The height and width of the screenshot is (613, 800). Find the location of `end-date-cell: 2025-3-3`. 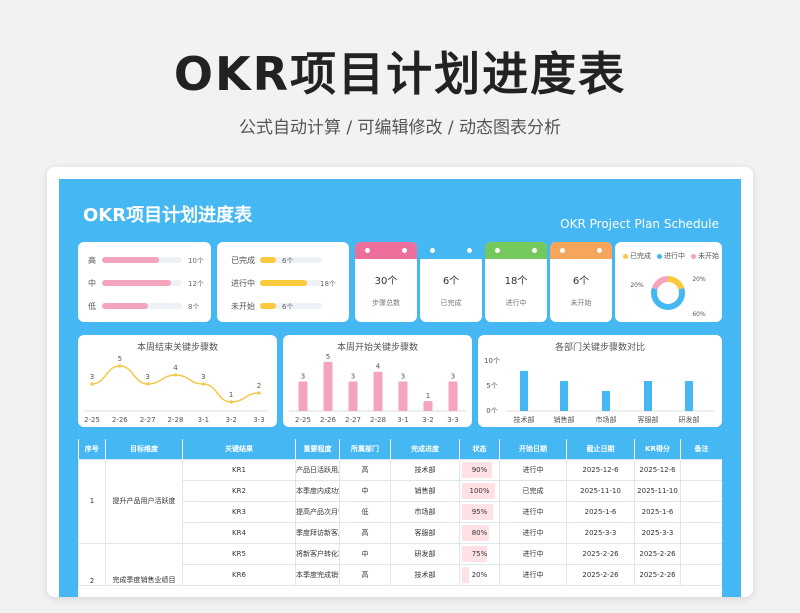

end-date-cell: 2025-3-3 is located at coordinates (657, 532).